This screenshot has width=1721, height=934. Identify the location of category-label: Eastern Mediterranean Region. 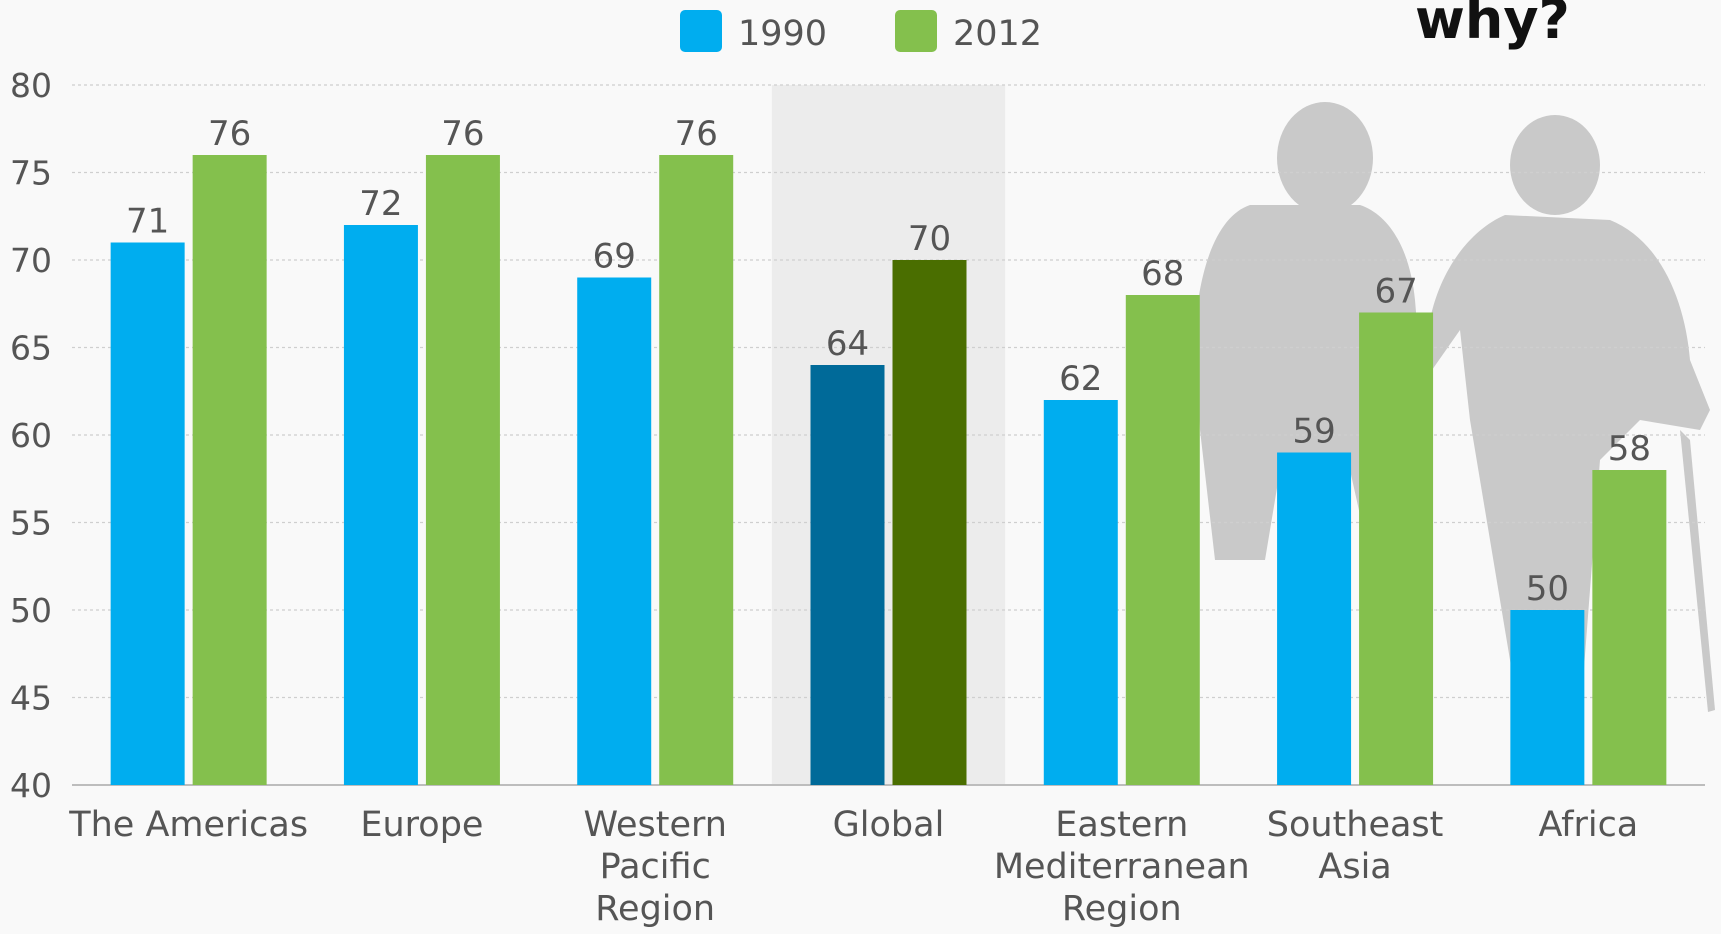
(1122, 867).